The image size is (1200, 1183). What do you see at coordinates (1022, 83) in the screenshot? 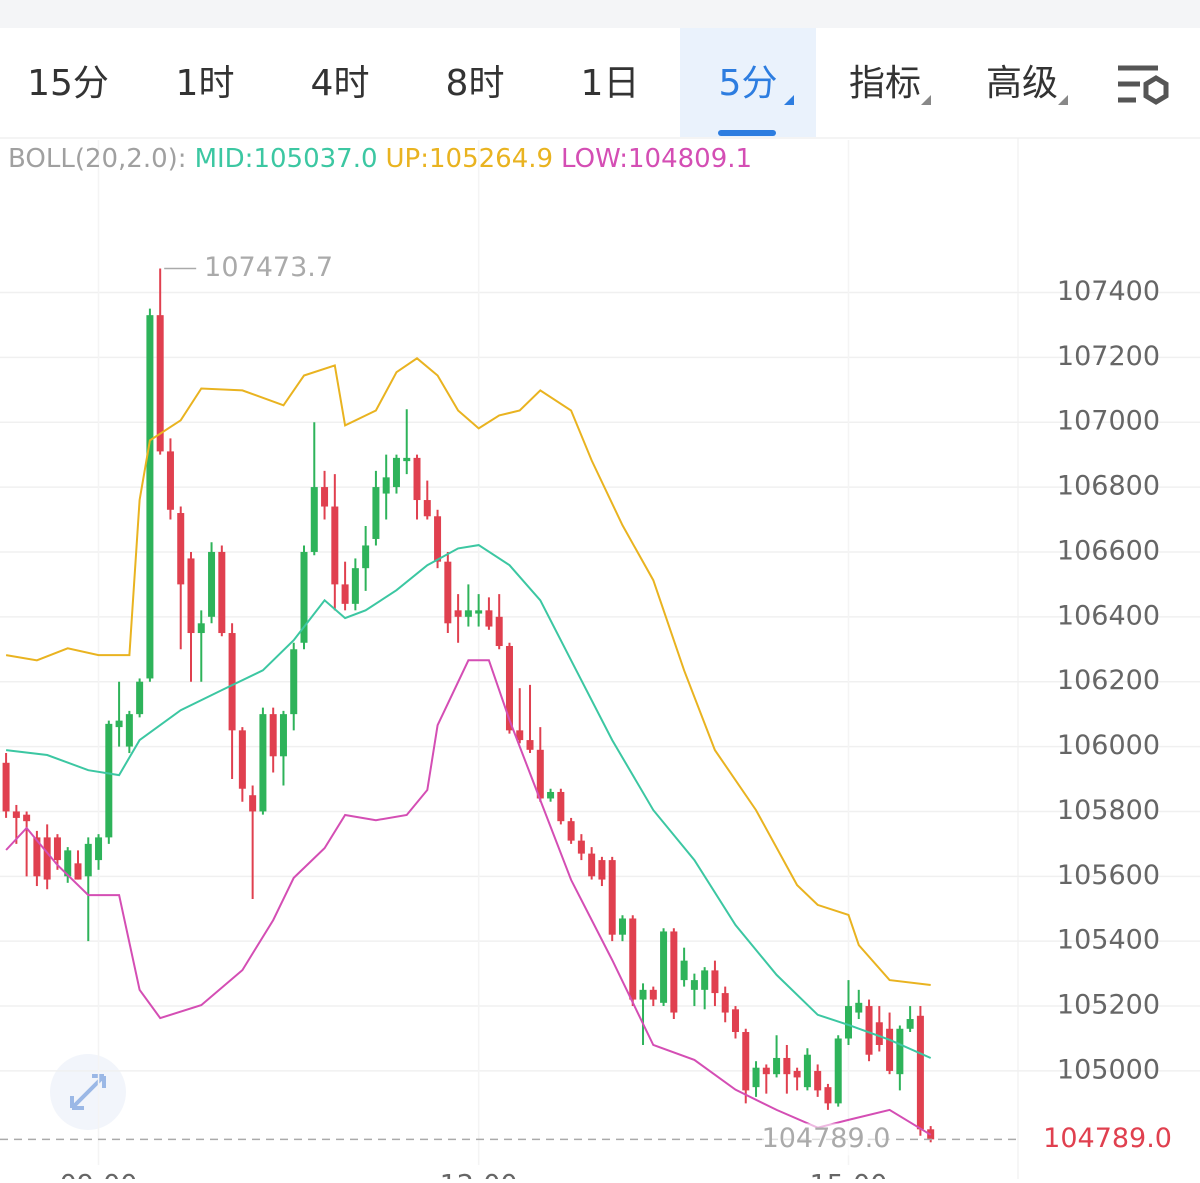
I see `tab: 高级` at bounding box center [1022, 83].